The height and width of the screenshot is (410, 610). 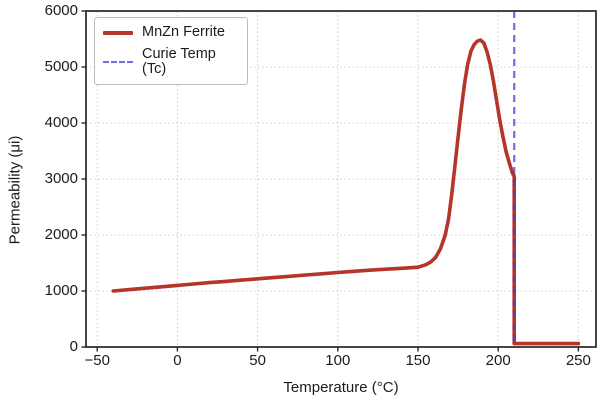 What do you see at coordinates (179, 61) in the screenshot?
I see `legend-label-curie-temp: Curie Temp (Tc)` at bounding box center [179, 61].